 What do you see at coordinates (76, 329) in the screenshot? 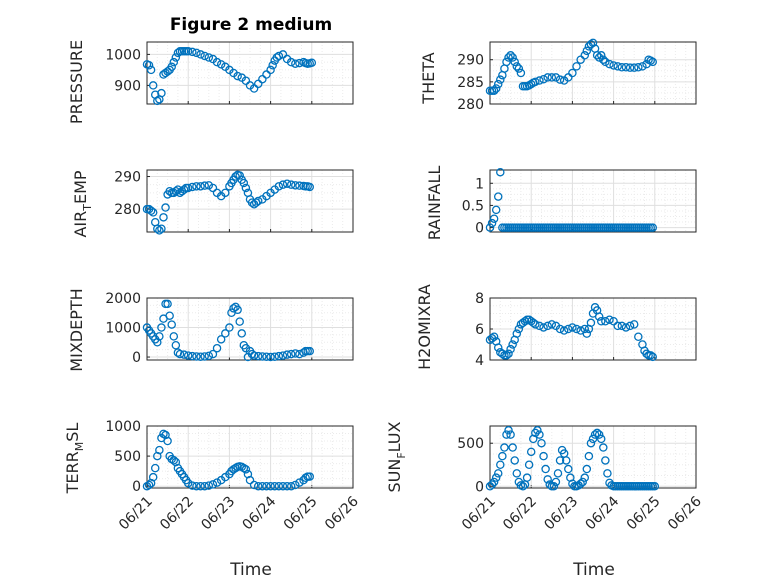
I see `ylabel-mixdepth: MIXDEPTH` at bounding box center [76, 329].